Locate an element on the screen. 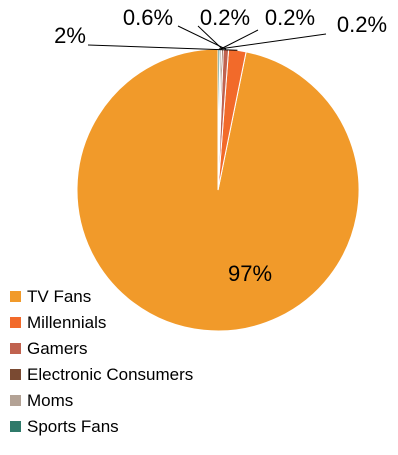  leader-line-millennials is located at coordinates (162, 47).